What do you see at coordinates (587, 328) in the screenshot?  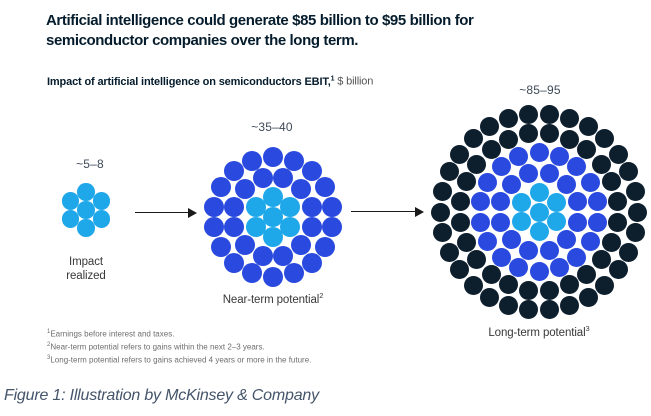 I see `caption-footnote-ref: 3` at bounding box center [587, 328].